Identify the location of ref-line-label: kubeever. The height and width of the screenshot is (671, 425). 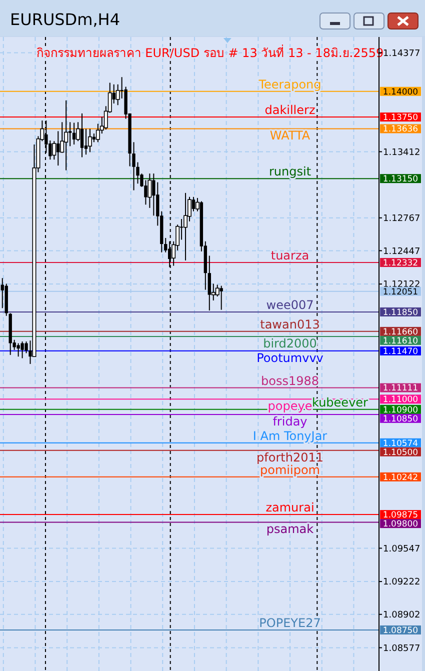
(340, 402).